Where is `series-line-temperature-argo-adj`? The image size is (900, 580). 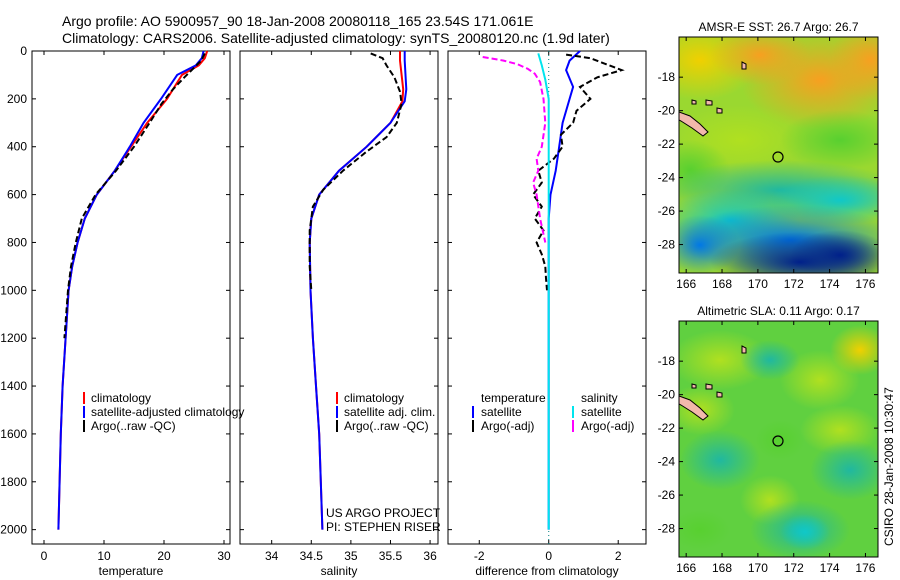
series-line-temperature-argo-adj is located at coordinates (578, 172).